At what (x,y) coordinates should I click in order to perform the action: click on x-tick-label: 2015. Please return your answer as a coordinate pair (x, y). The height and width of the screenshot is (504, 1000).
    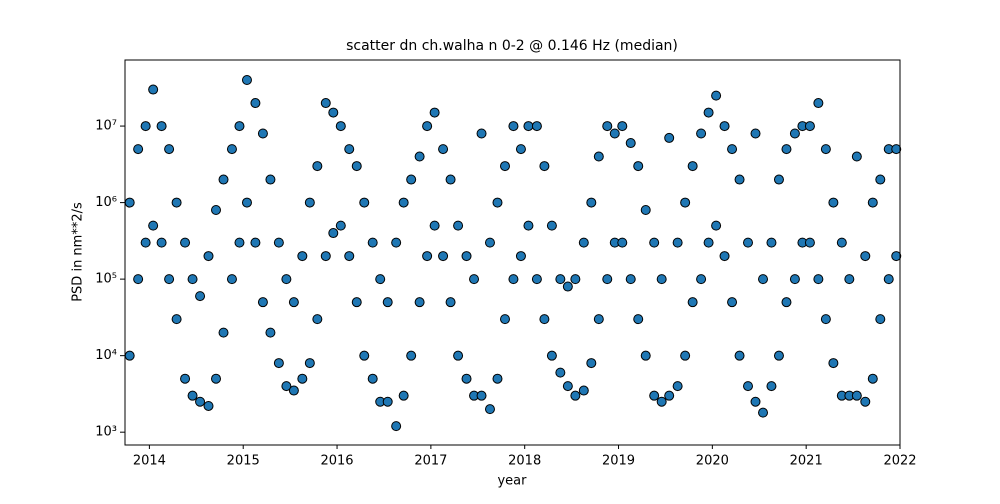
    Looking at the image, I should click on (243, 461).